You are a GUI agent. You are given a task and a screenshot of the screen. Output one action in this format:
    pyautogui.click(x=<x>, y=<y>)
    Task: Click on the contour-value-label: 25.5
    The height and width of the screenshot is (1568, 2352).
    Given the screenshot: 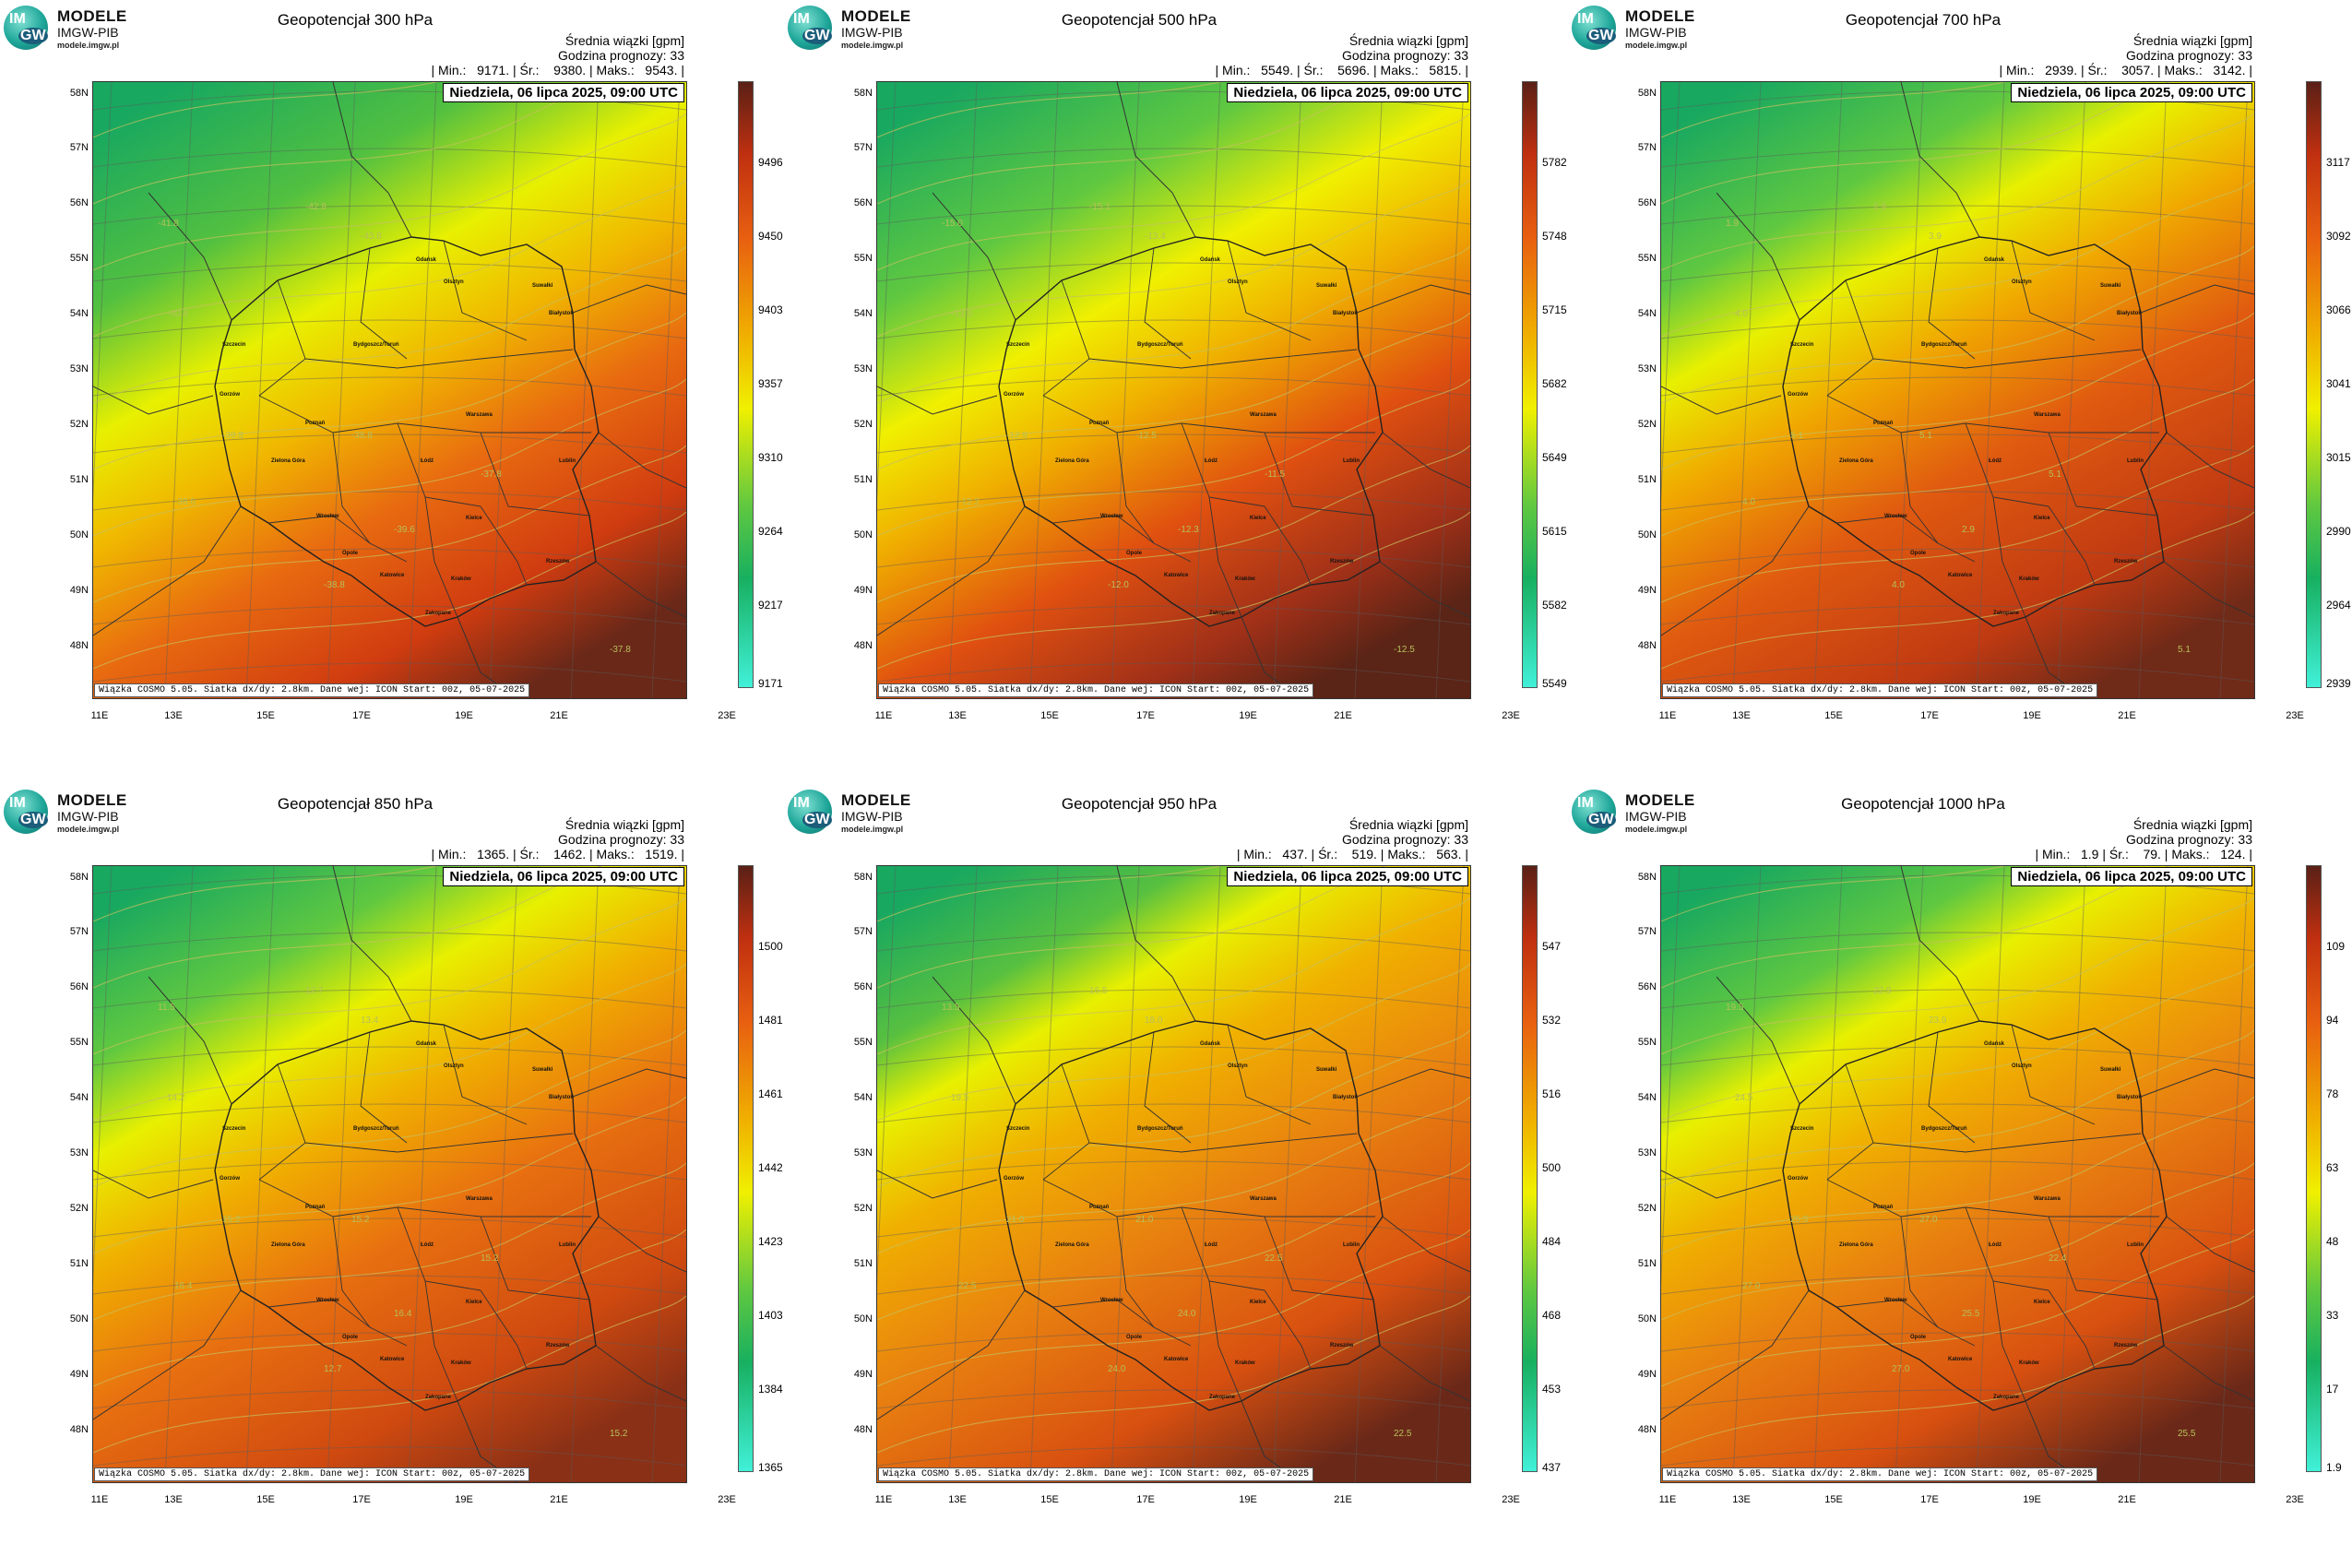 What is the action you would take?
    pyautogui.click(x=1971, y=1314)
    